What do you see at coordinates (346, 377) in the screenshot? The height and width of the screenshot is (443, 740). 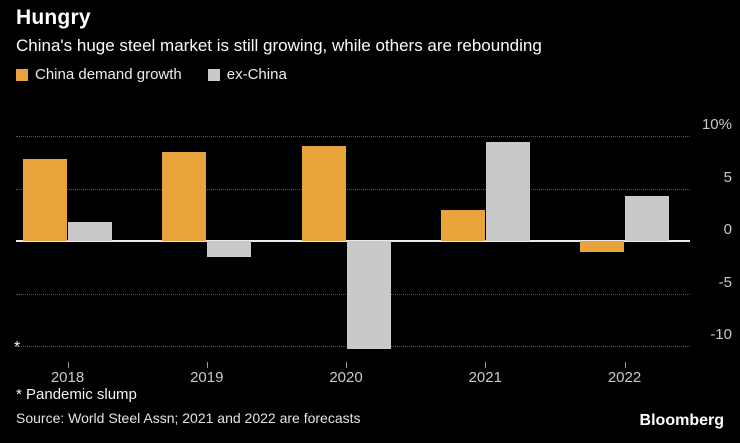 I see `x-tick-label: 2020` at bounding box center [346, 377].